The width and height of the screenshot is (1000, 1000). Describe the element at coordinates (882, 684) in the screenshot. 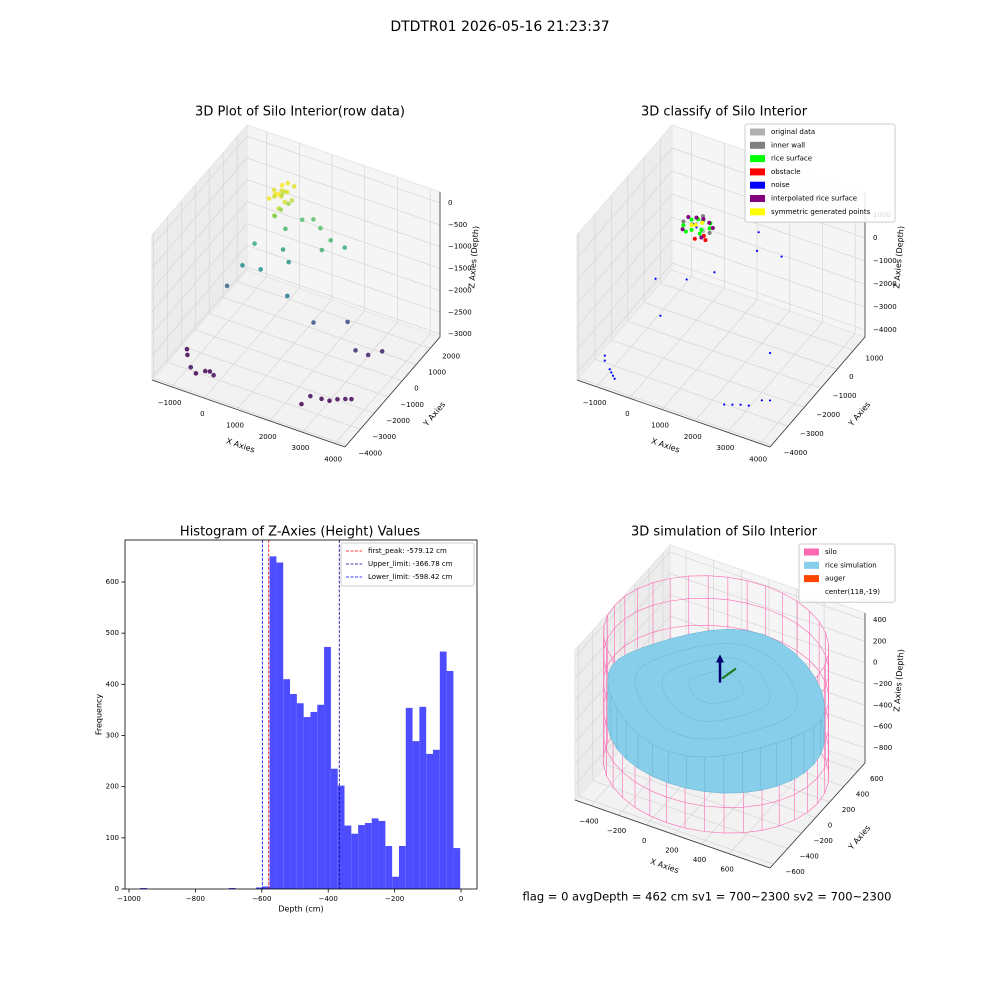

I see `z-tick-label: −200` at that location.